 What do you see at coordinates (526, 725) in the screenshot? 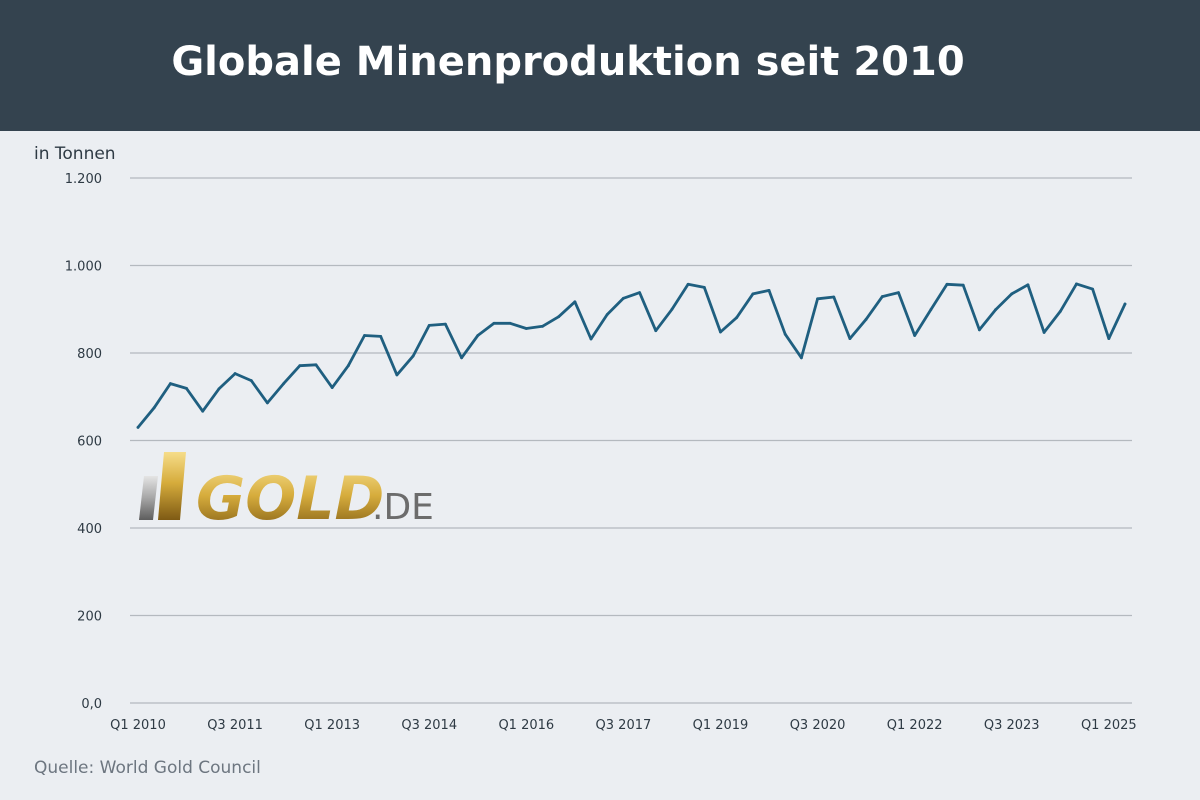
I see `x-tick-label: Q1 2016` at bounding box center [526, 725].